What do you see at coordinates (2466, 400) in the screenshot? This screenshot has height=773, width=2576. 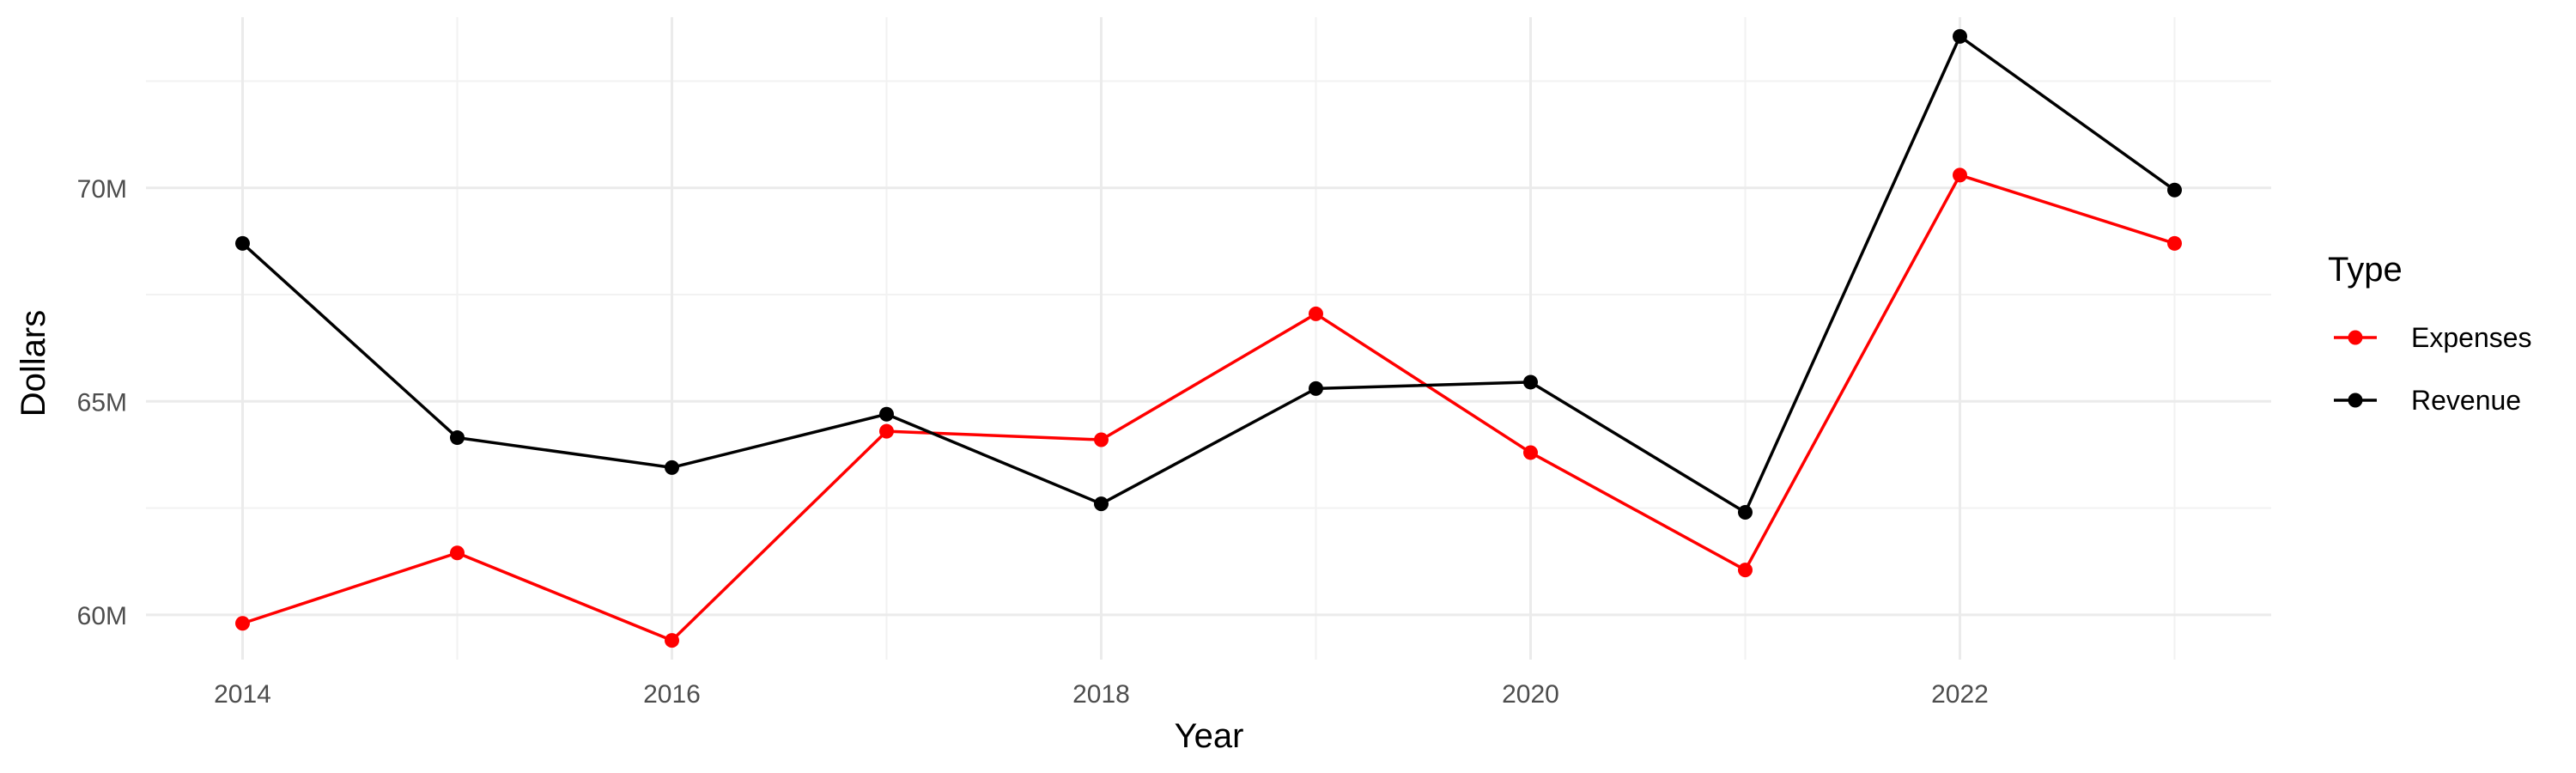 I see `legend-label-revenue: Revenue` at bounding box center [2466, 400].